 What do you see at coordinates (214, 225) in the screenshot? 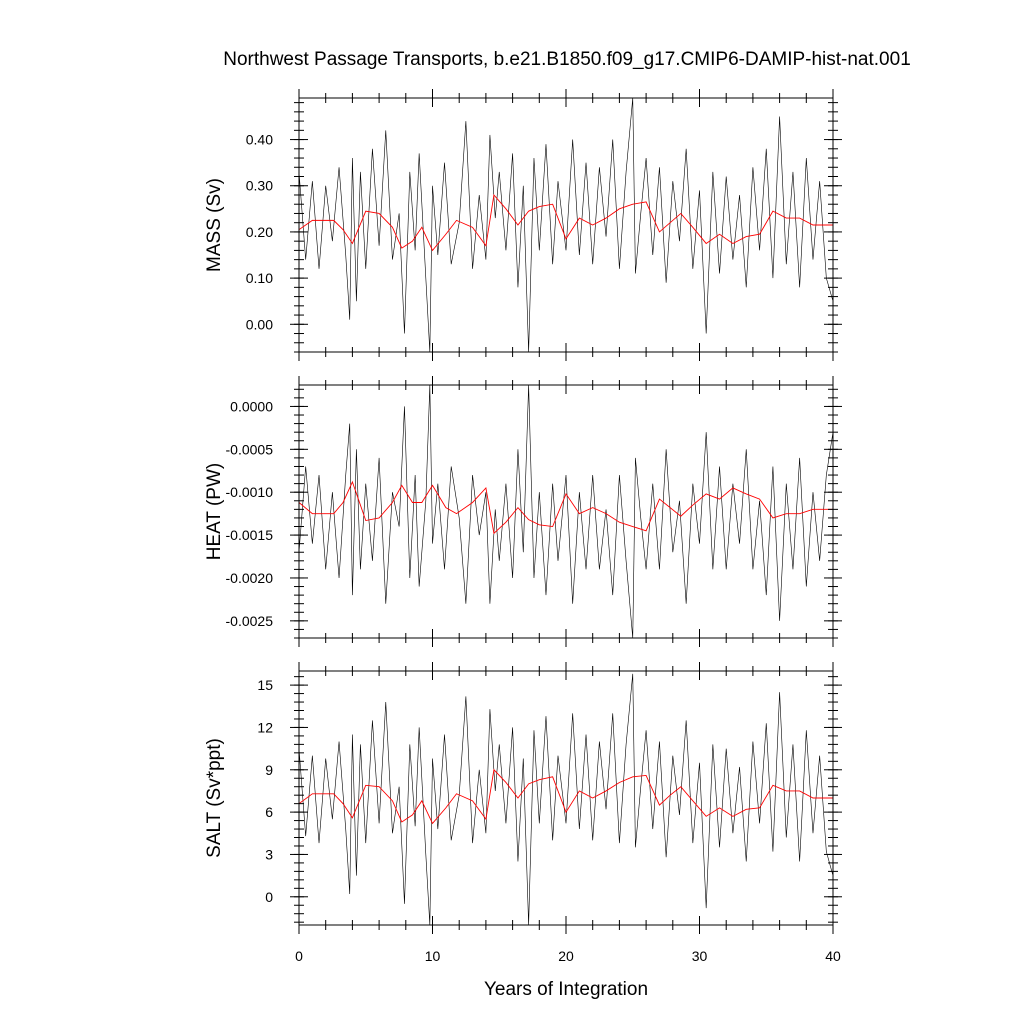
I see `y-axis-label: MASS (Sv)` at bounding box center [214, 225].